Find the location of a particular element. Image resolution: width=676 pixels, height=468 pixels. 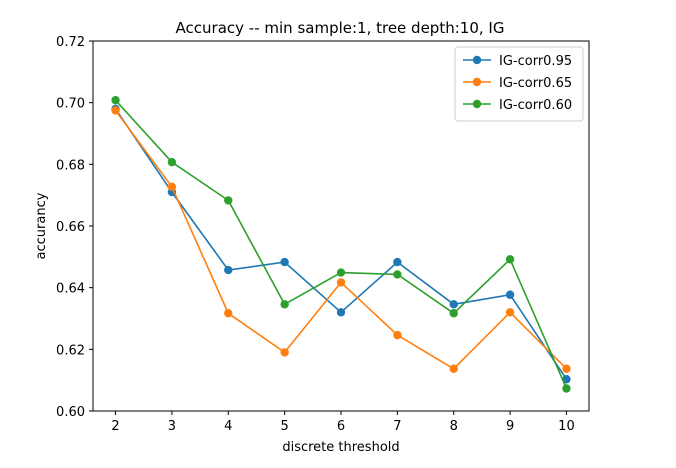

y-tick-label: 0.68 is located at coordinates (70, 165).